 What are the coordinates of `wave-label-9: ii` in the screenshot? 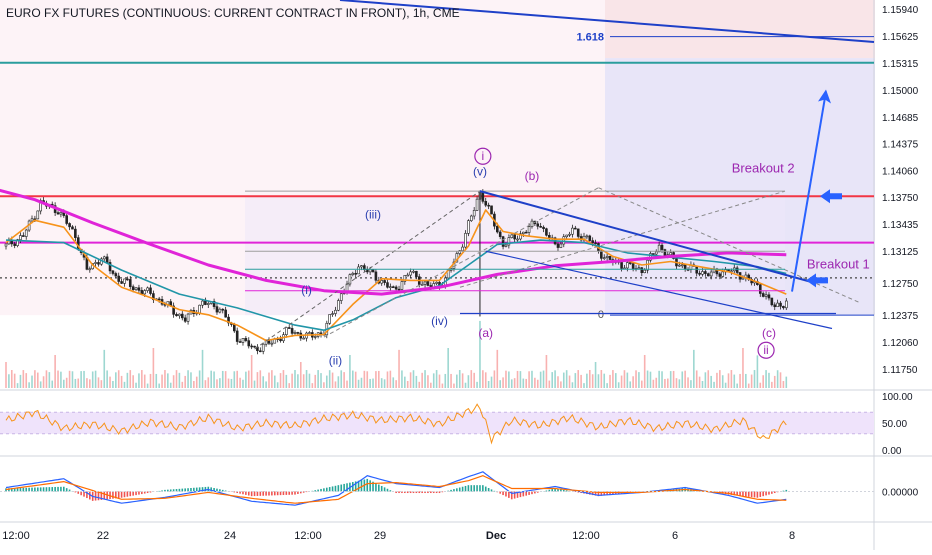 It's located at (765, 350).